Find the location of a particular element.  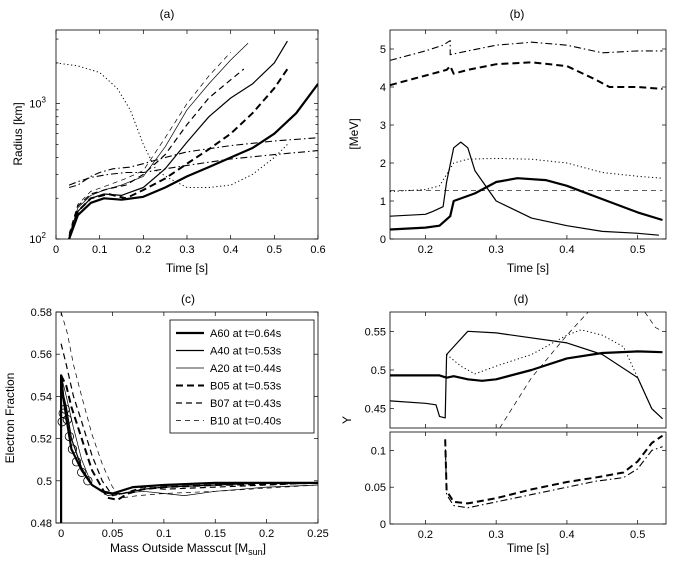

panel-a-title: (a) is located at coordinates (167, 14).